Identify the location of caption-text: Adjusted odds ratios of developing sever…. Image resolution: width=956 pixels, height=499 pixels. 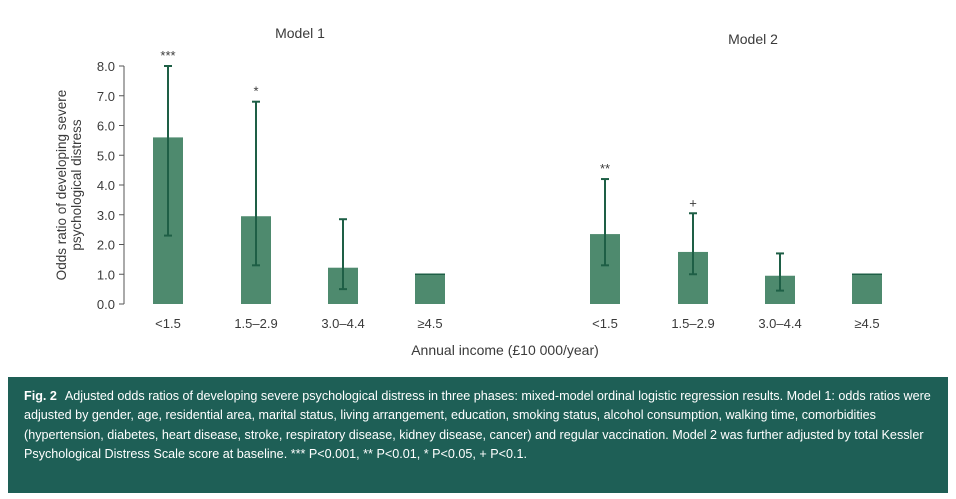
(477, 425).